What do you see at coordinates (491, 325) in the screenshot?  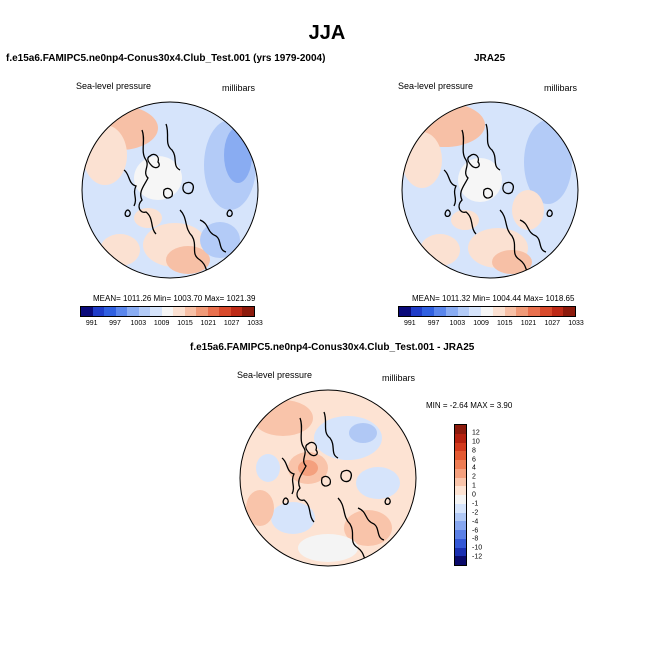 I see `panel-2-colorbar-ticks: 991 997 1003 1009 1015 1021 1027 1033` at bounding box center [491, 325].